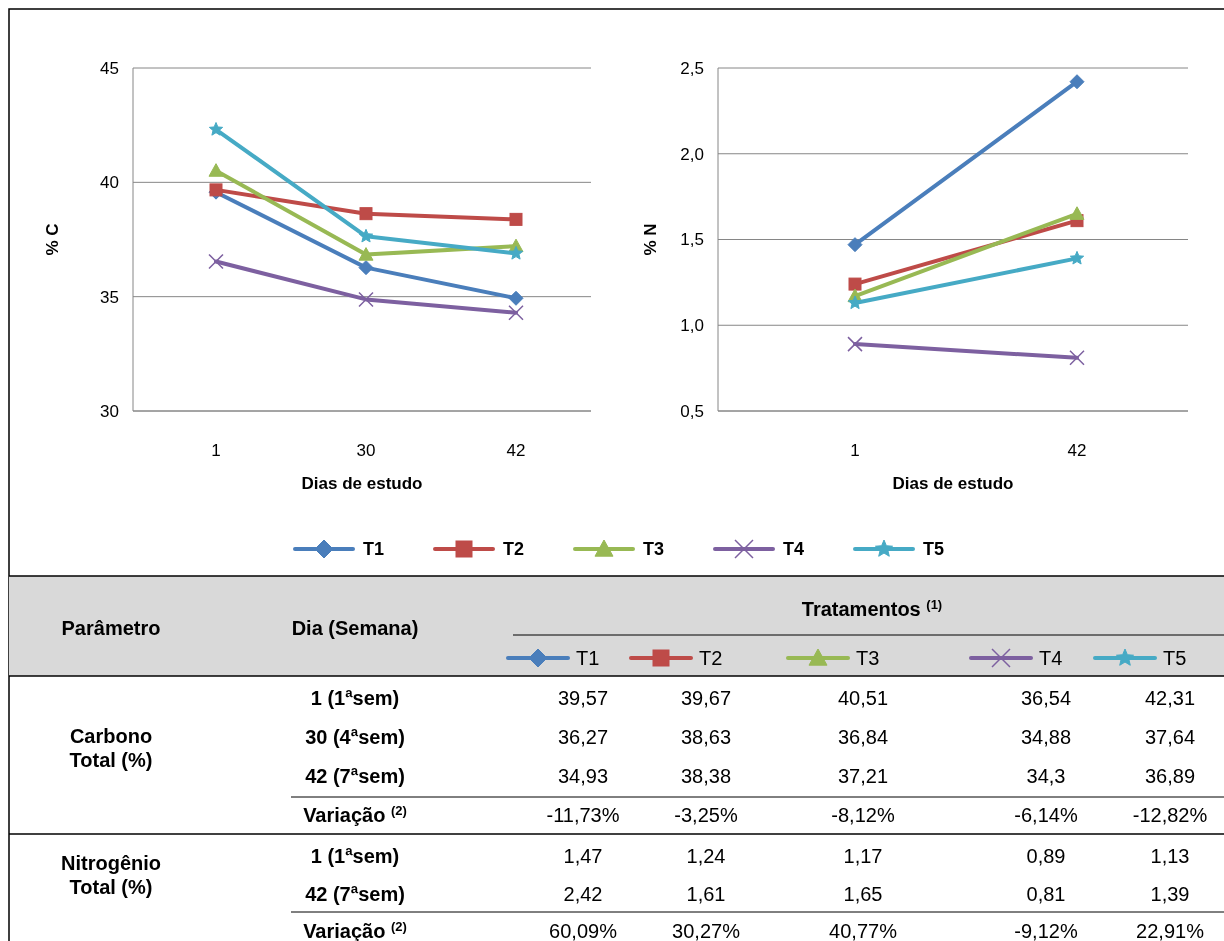 This screenshot has height=941, width=1224. I want to click on text: 34,3, so click(1046, 776).